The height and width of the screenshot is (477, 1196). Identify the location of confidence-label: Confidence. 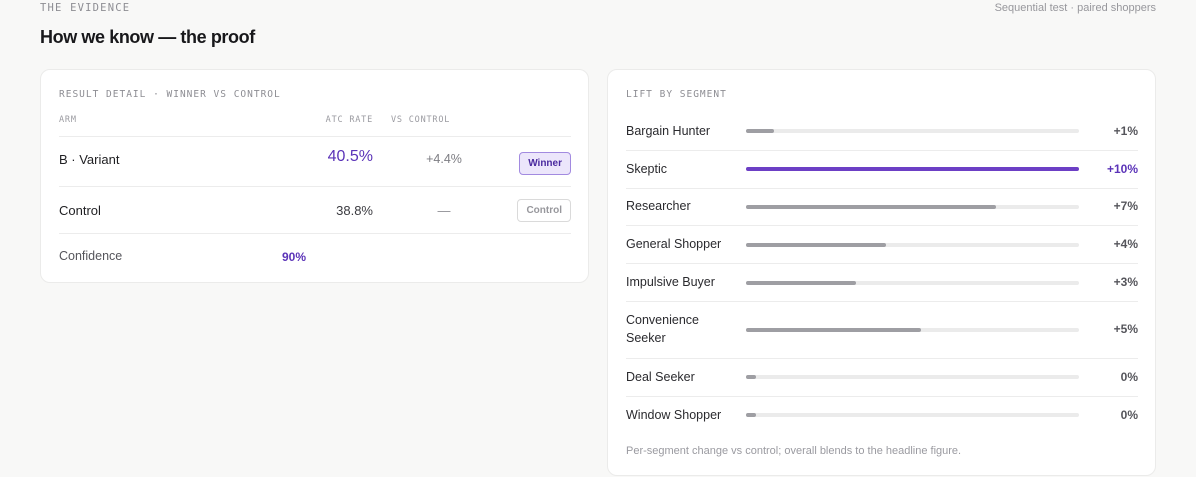
(91, 256).